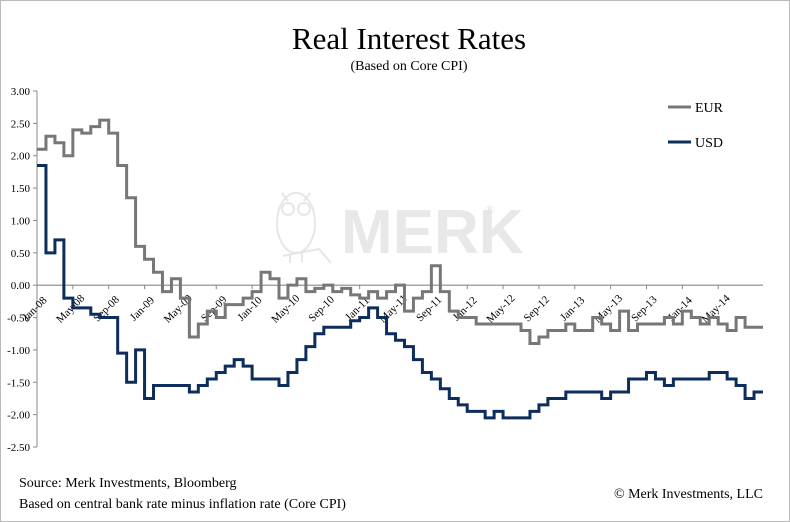 Image resolution: width=790 pixels, height=522 pixels. I want to click on y-tick-label: 3.00, so click(21, 92).